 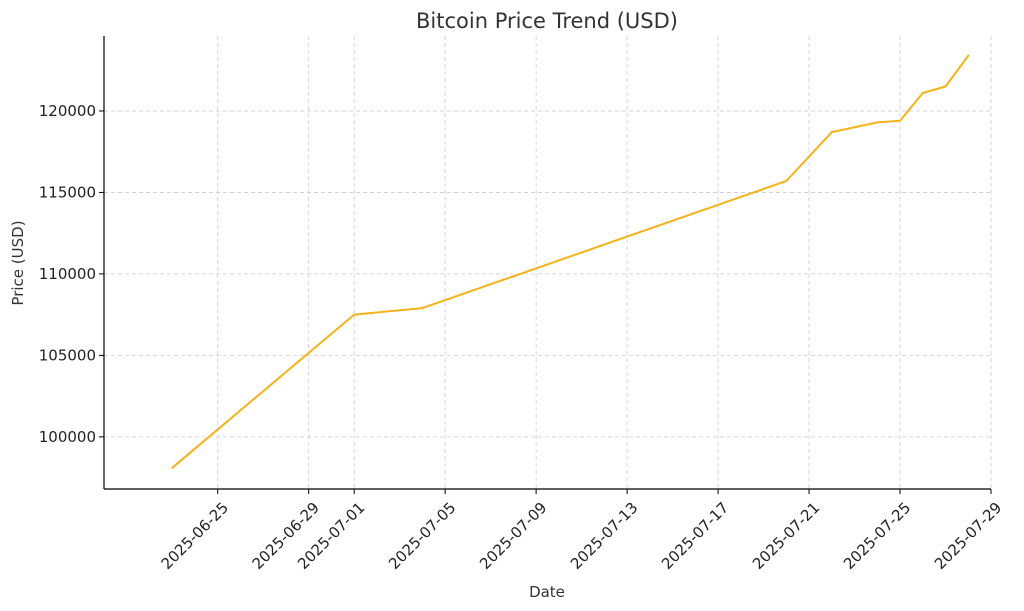 I want to click on y-tick-label: 105000, so click(x=67, y=355).